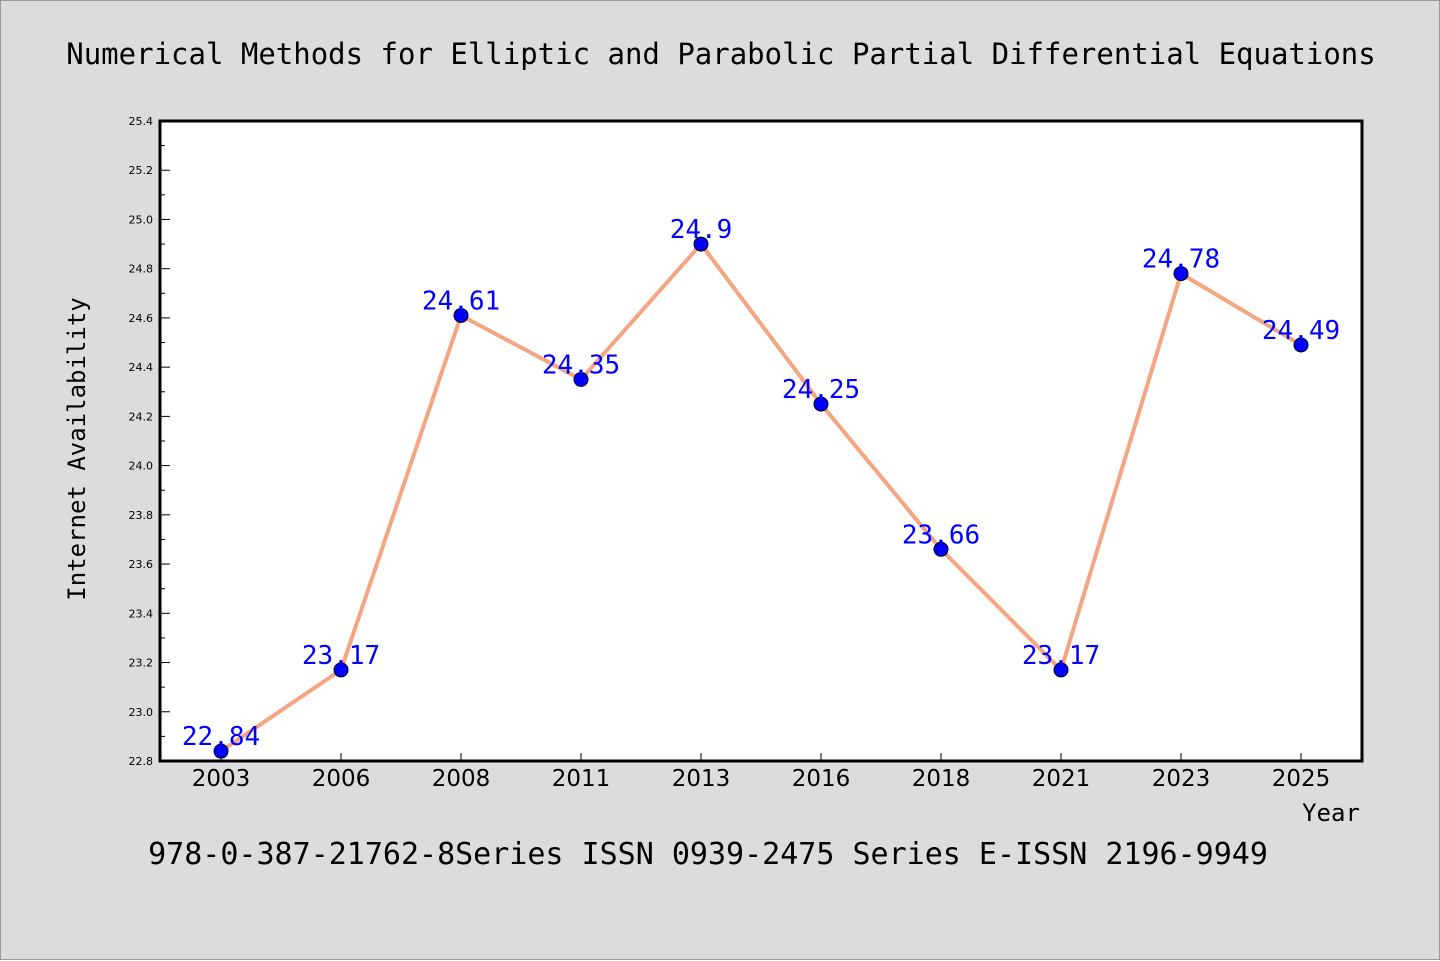  Describe the element at coordinates (141, 712) in the screenshot. I see `y-tick-label: 23.0` at that location.